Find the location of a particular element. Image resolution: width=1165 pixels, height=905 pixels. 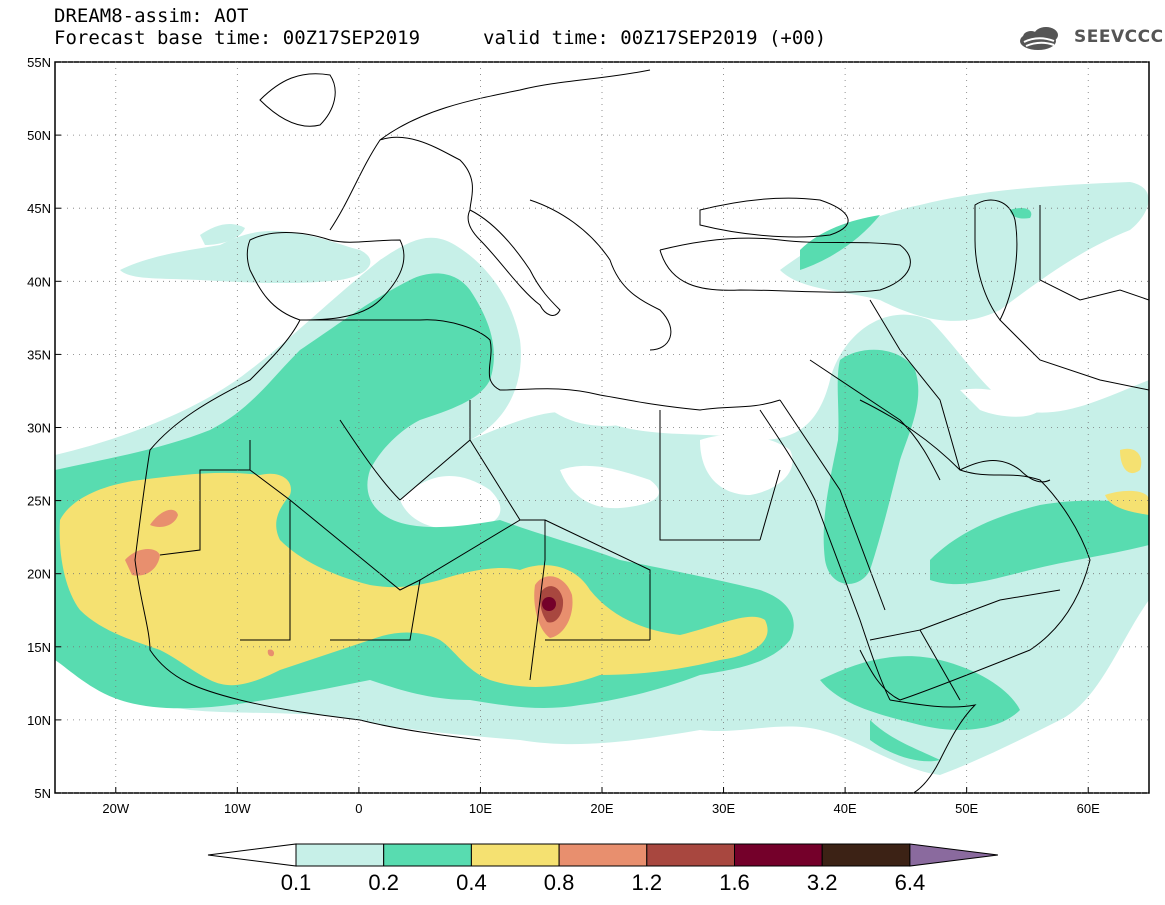

seevccc-cloud-logo-icon is located at coordinates (1039, 38).